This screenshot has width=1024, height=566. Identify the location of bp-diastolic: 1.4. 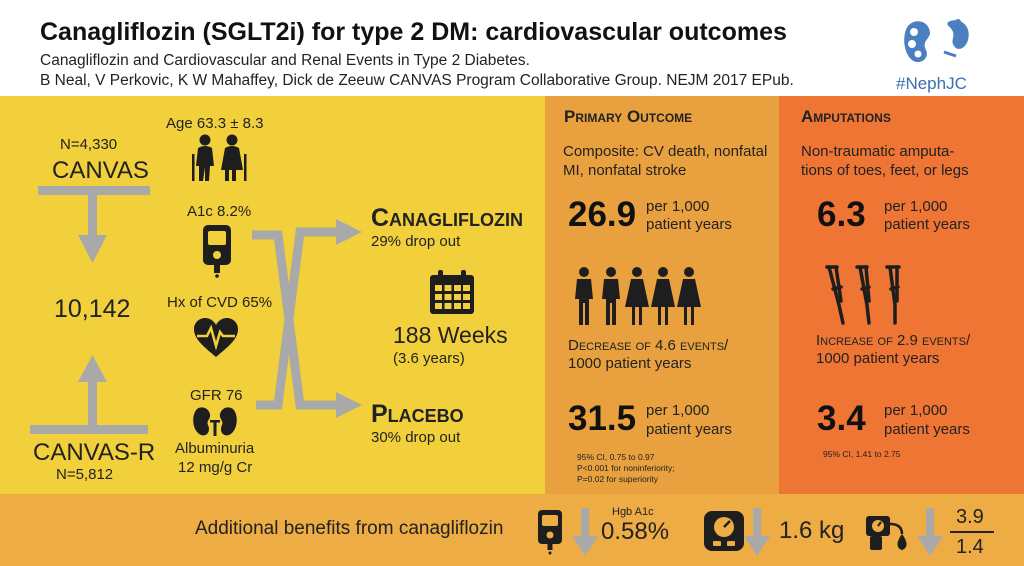
(970, 547).